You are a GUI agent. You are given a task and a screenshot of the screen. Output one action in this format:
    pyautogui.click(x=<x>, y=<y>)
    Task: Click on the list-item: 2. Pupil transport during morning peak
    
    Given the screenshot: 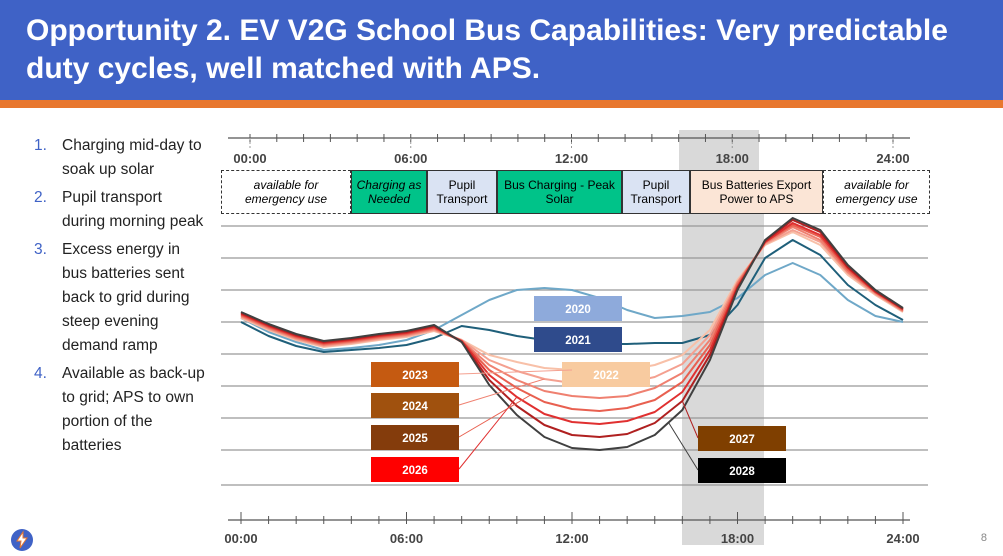 What is the action you would take?
    pyautogui.click(x=121, y=210)
    